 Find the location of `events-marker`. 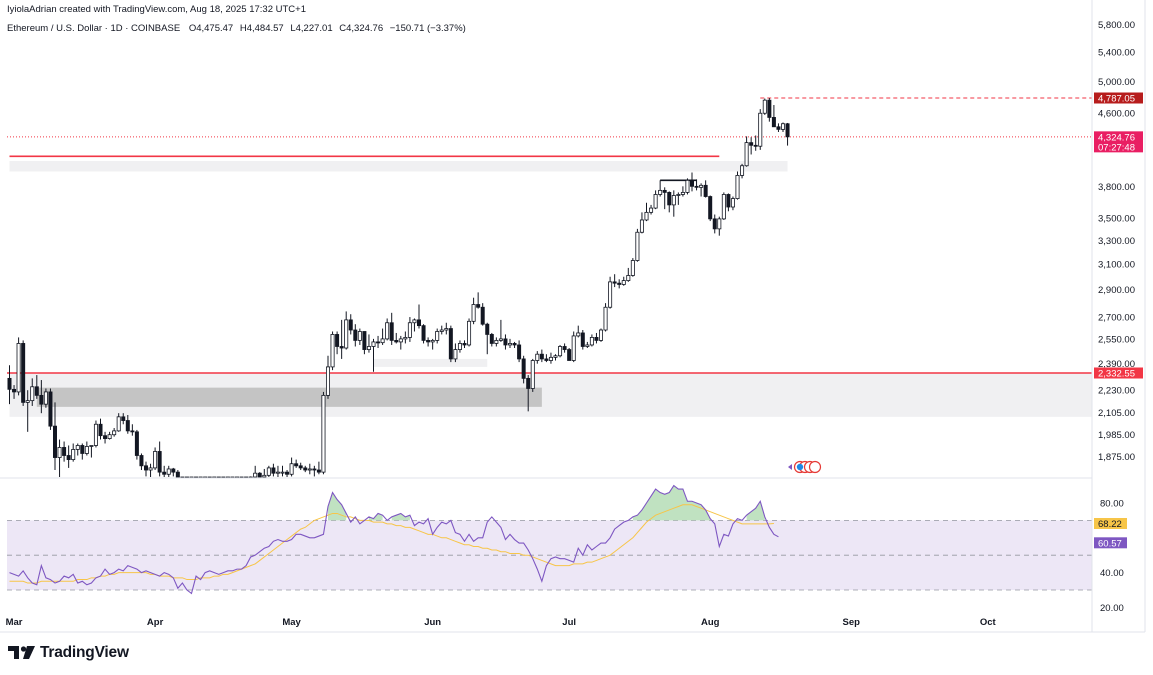

events-marker is located at coordinates (805, 467).